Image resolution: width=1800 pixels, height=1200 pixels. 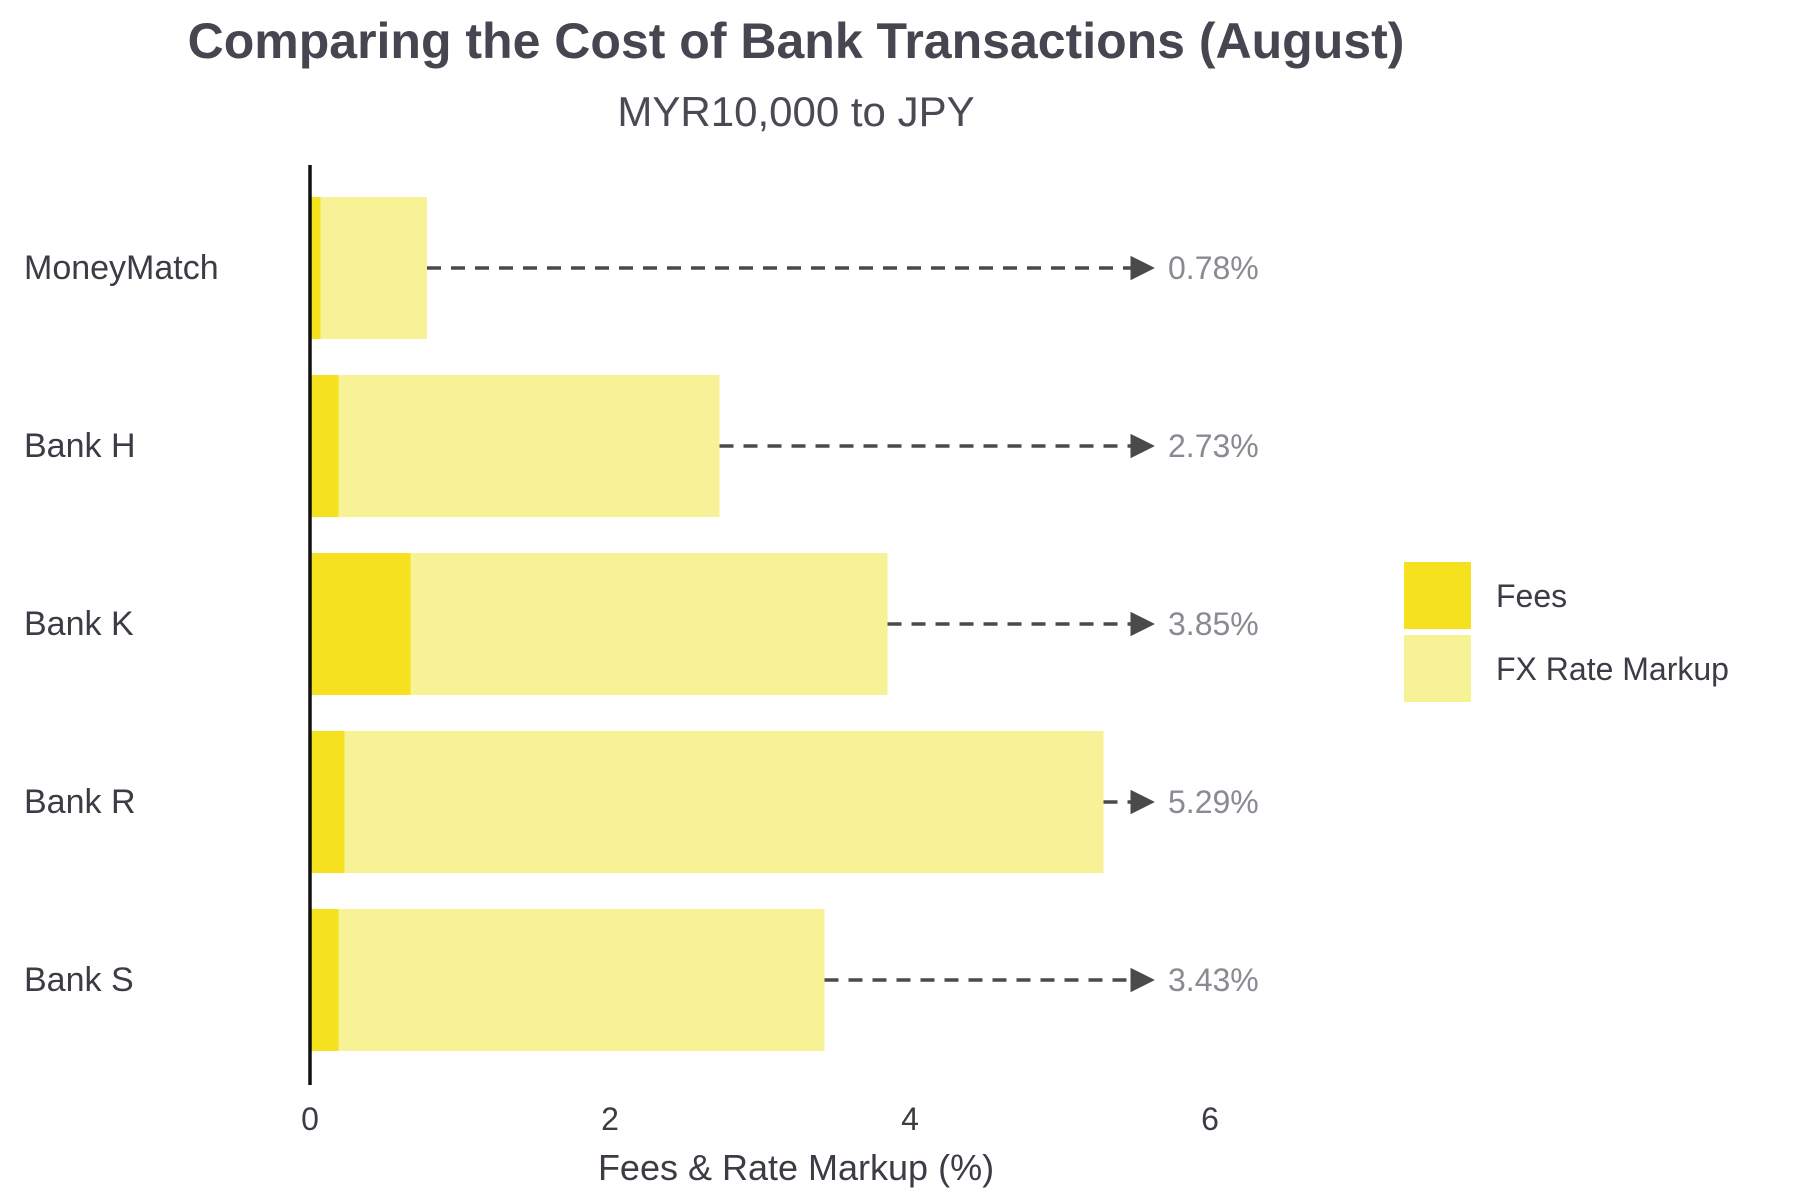 I want to click on chart-subtitle: MYR10,000 to JPY, so click(x=796, y=111).